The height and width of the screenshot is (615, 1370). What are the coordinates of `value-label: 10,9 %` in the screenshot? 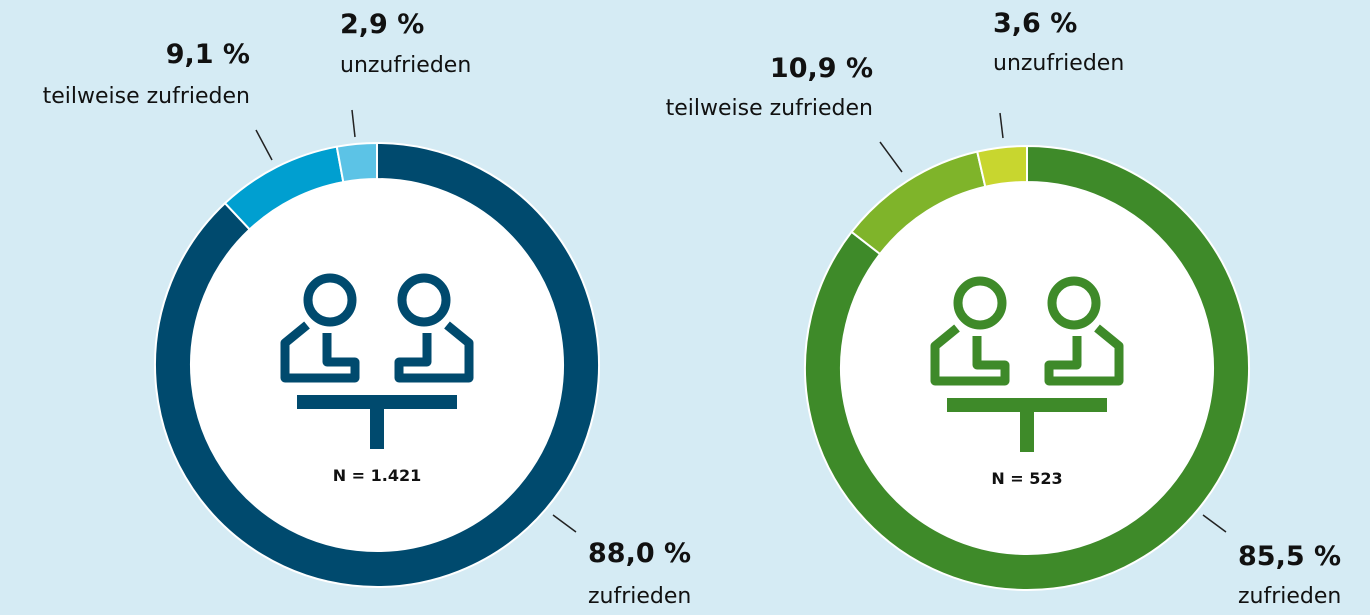 It's located at (821, 68).